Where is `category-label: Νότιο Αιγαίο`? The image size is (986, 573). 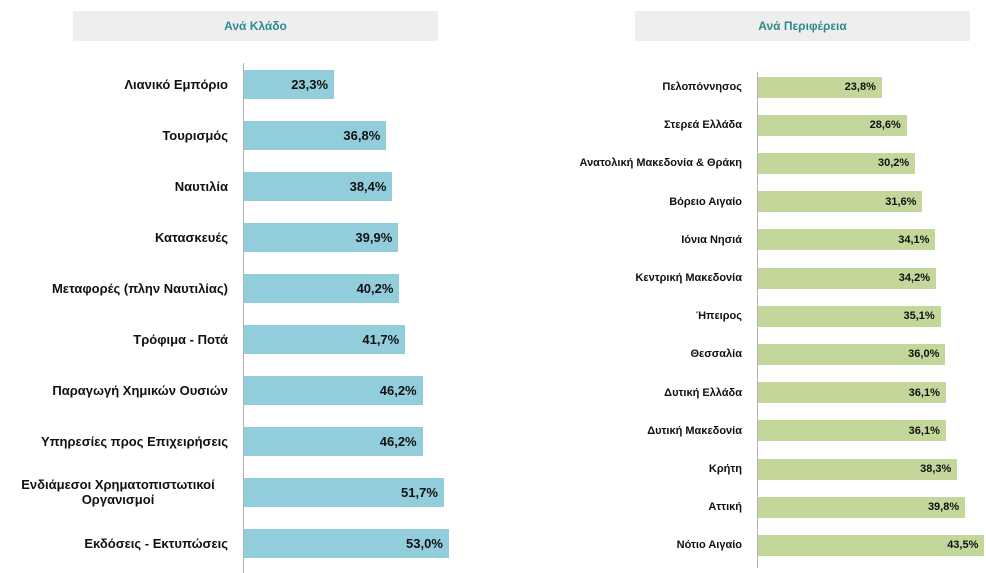 category-label: Νότιο Αιγαίο is located at coordinates (631, 545).